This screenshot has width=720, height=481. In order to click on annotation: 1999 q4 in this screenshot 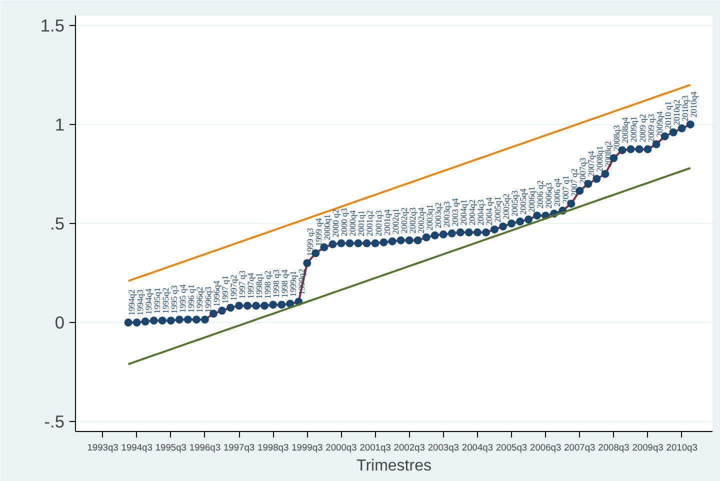, I will do `click(319, 231)`.